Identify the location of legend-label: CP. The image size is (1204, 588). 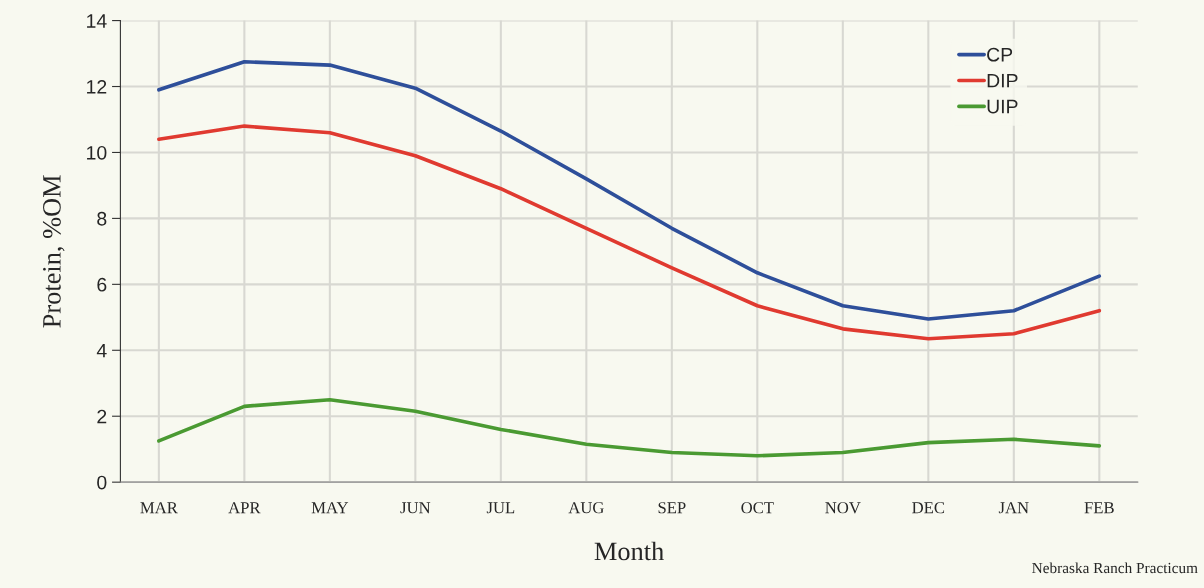
(1000, 54).